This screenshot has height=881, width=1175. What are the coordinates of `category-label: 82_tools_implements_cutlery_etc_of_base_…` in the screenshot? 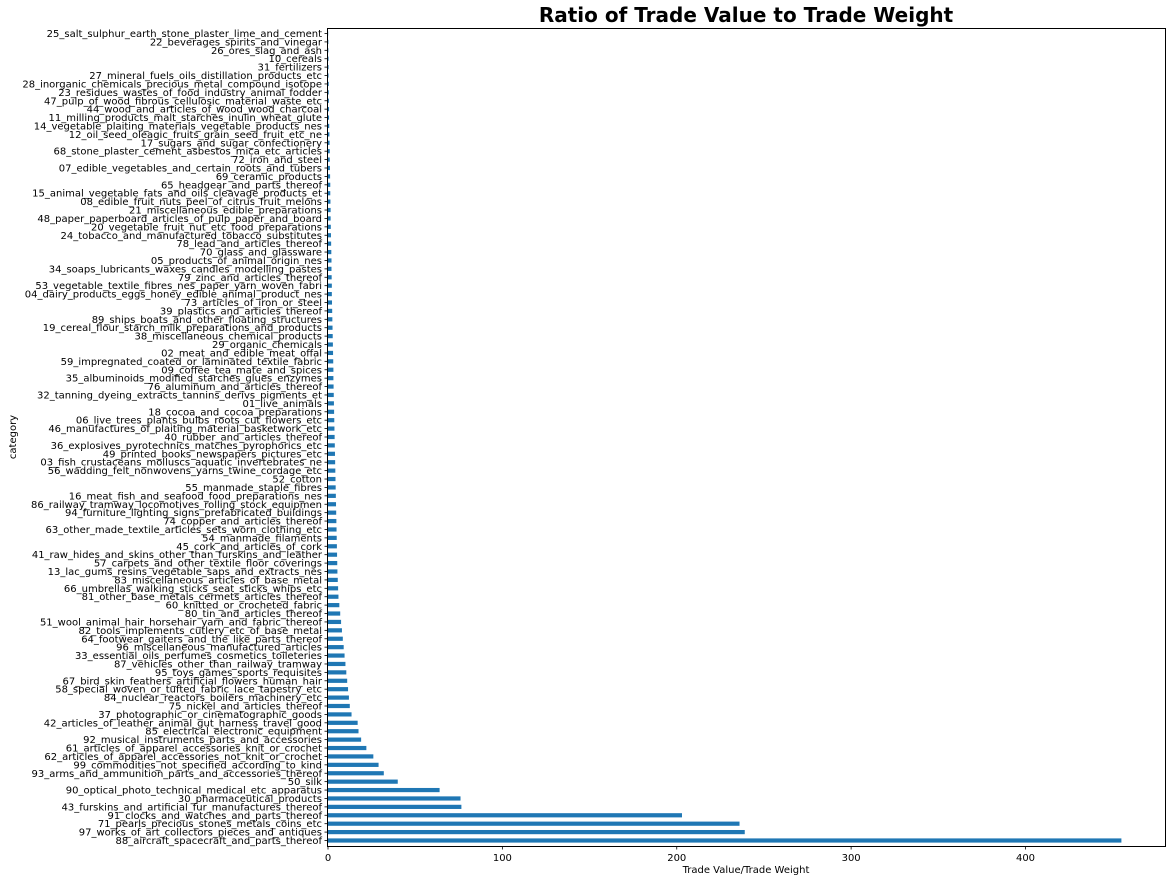 It's located at (200, 631).